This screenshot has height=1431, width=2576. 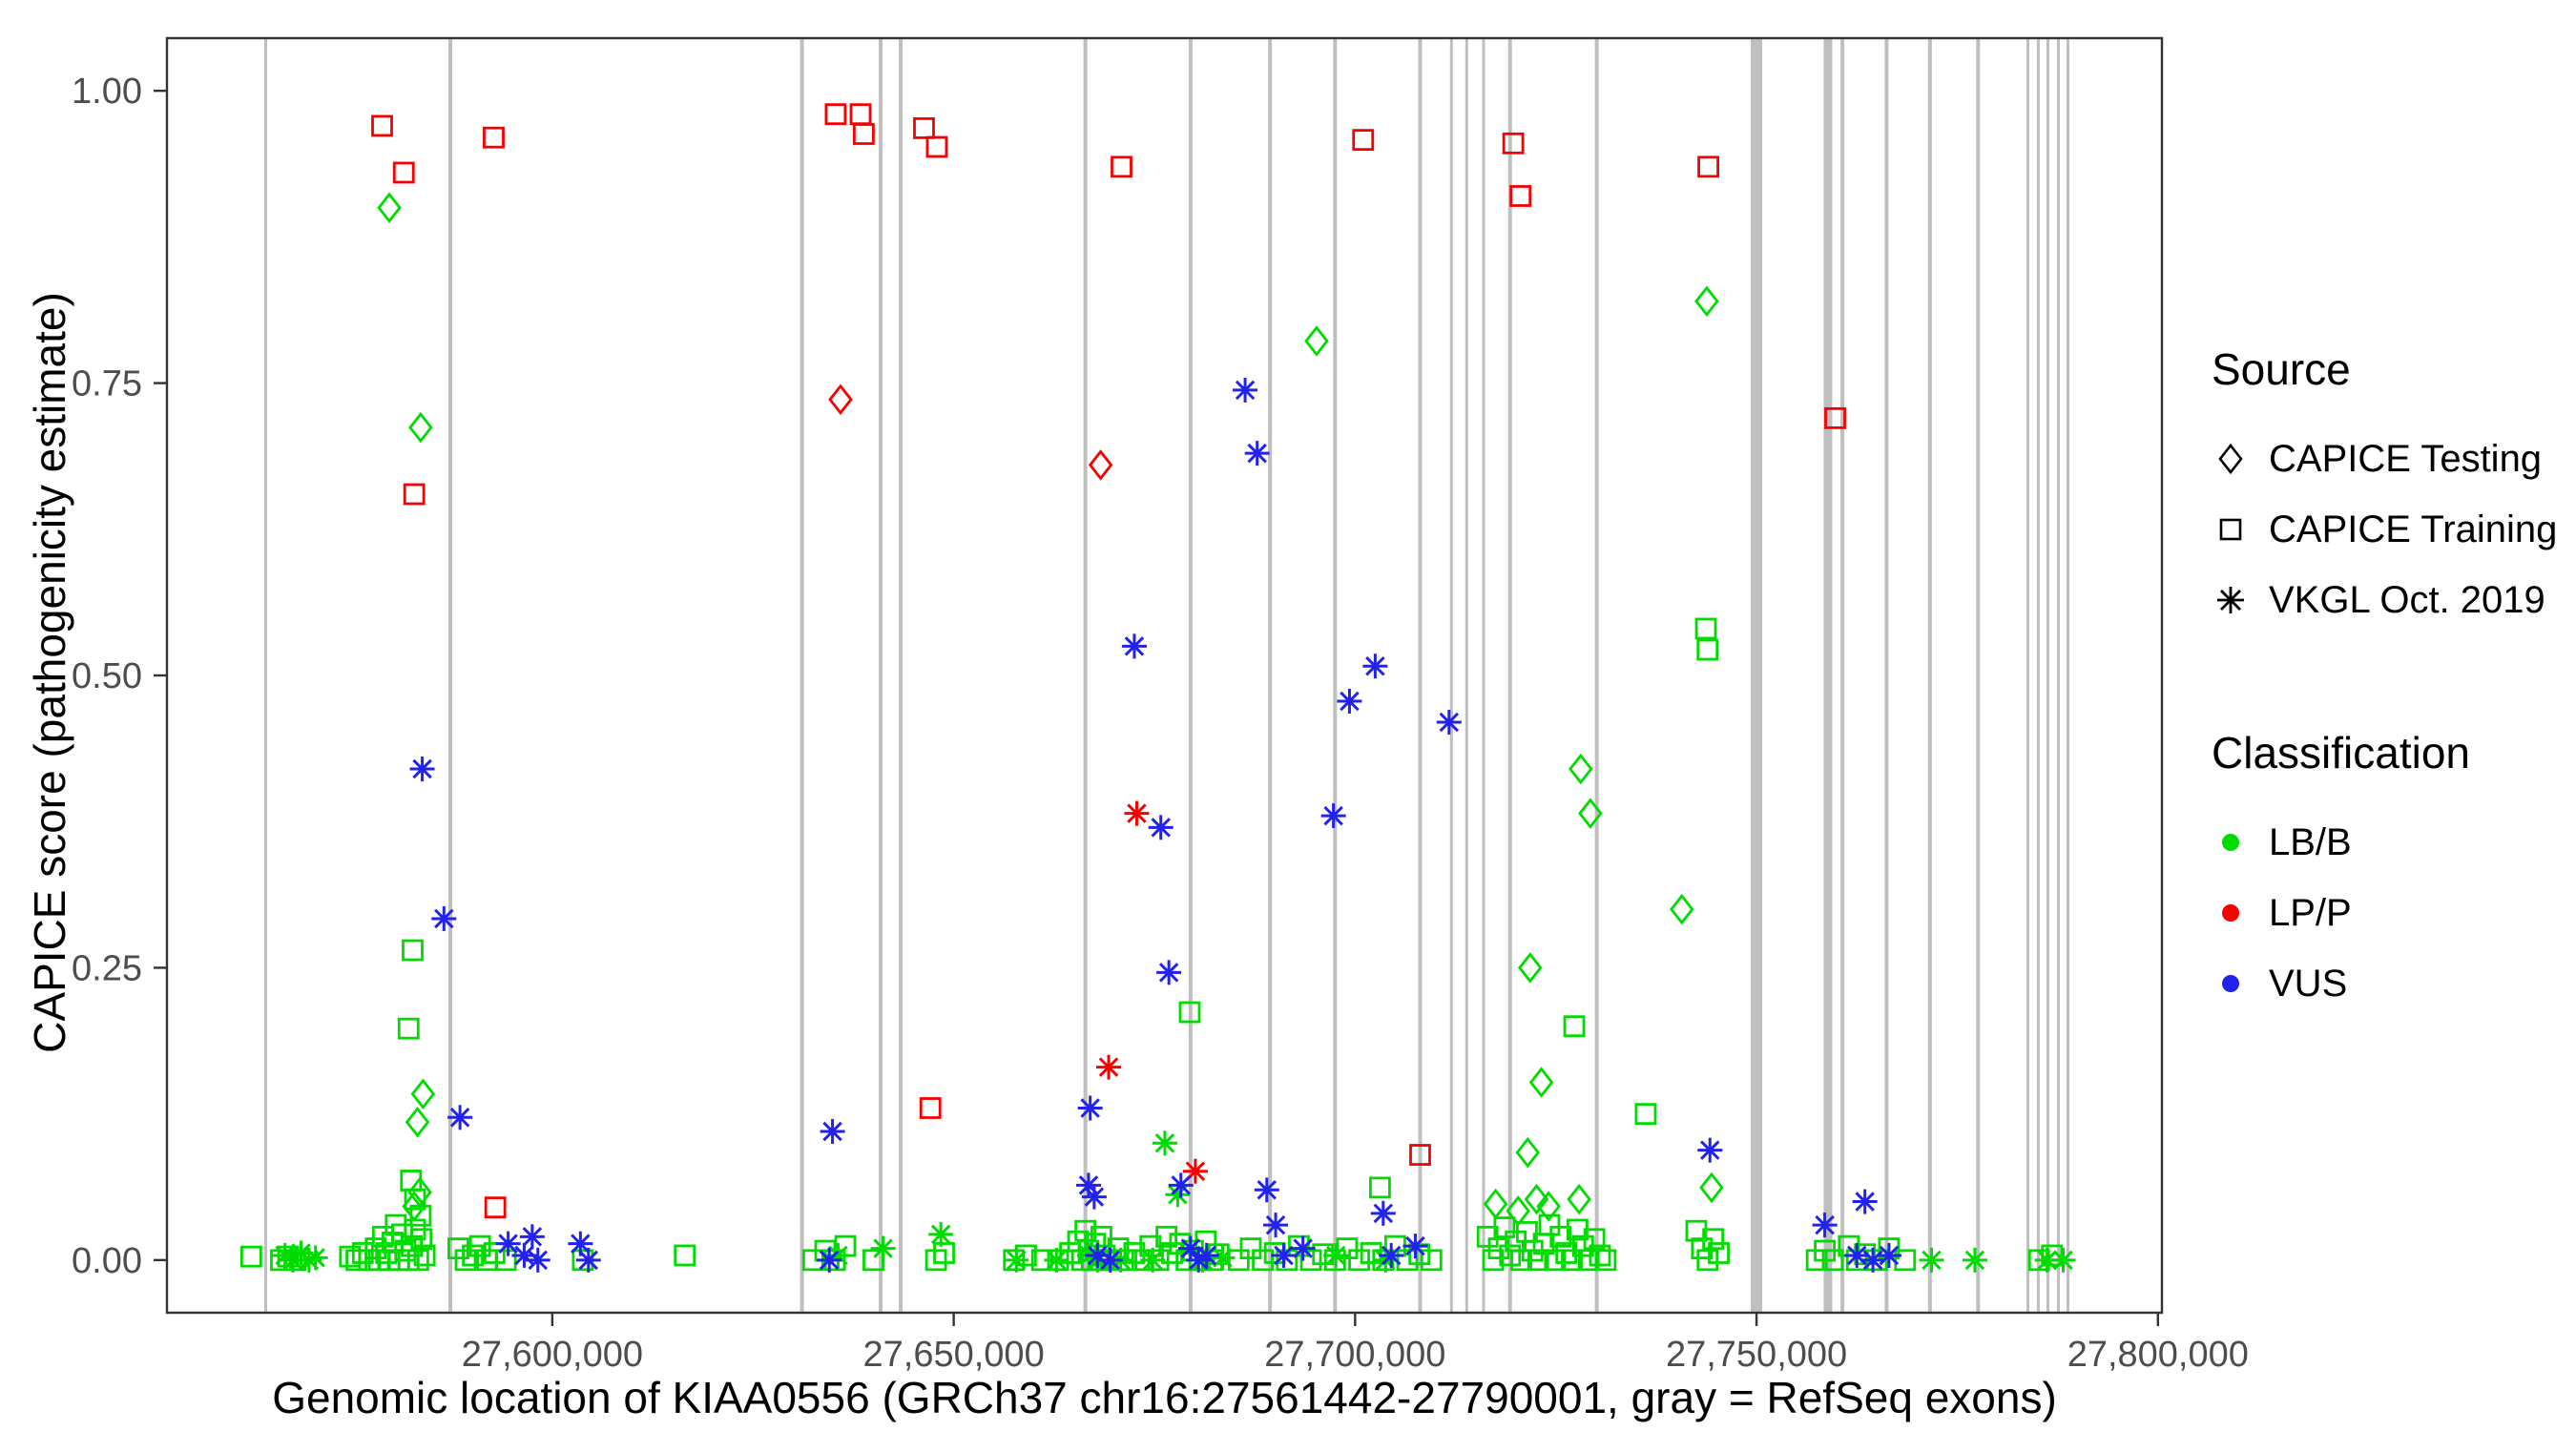 I want to click on y-axis-title: CAPICE score (pathogenicity estimate), so click(x=49, y=672).